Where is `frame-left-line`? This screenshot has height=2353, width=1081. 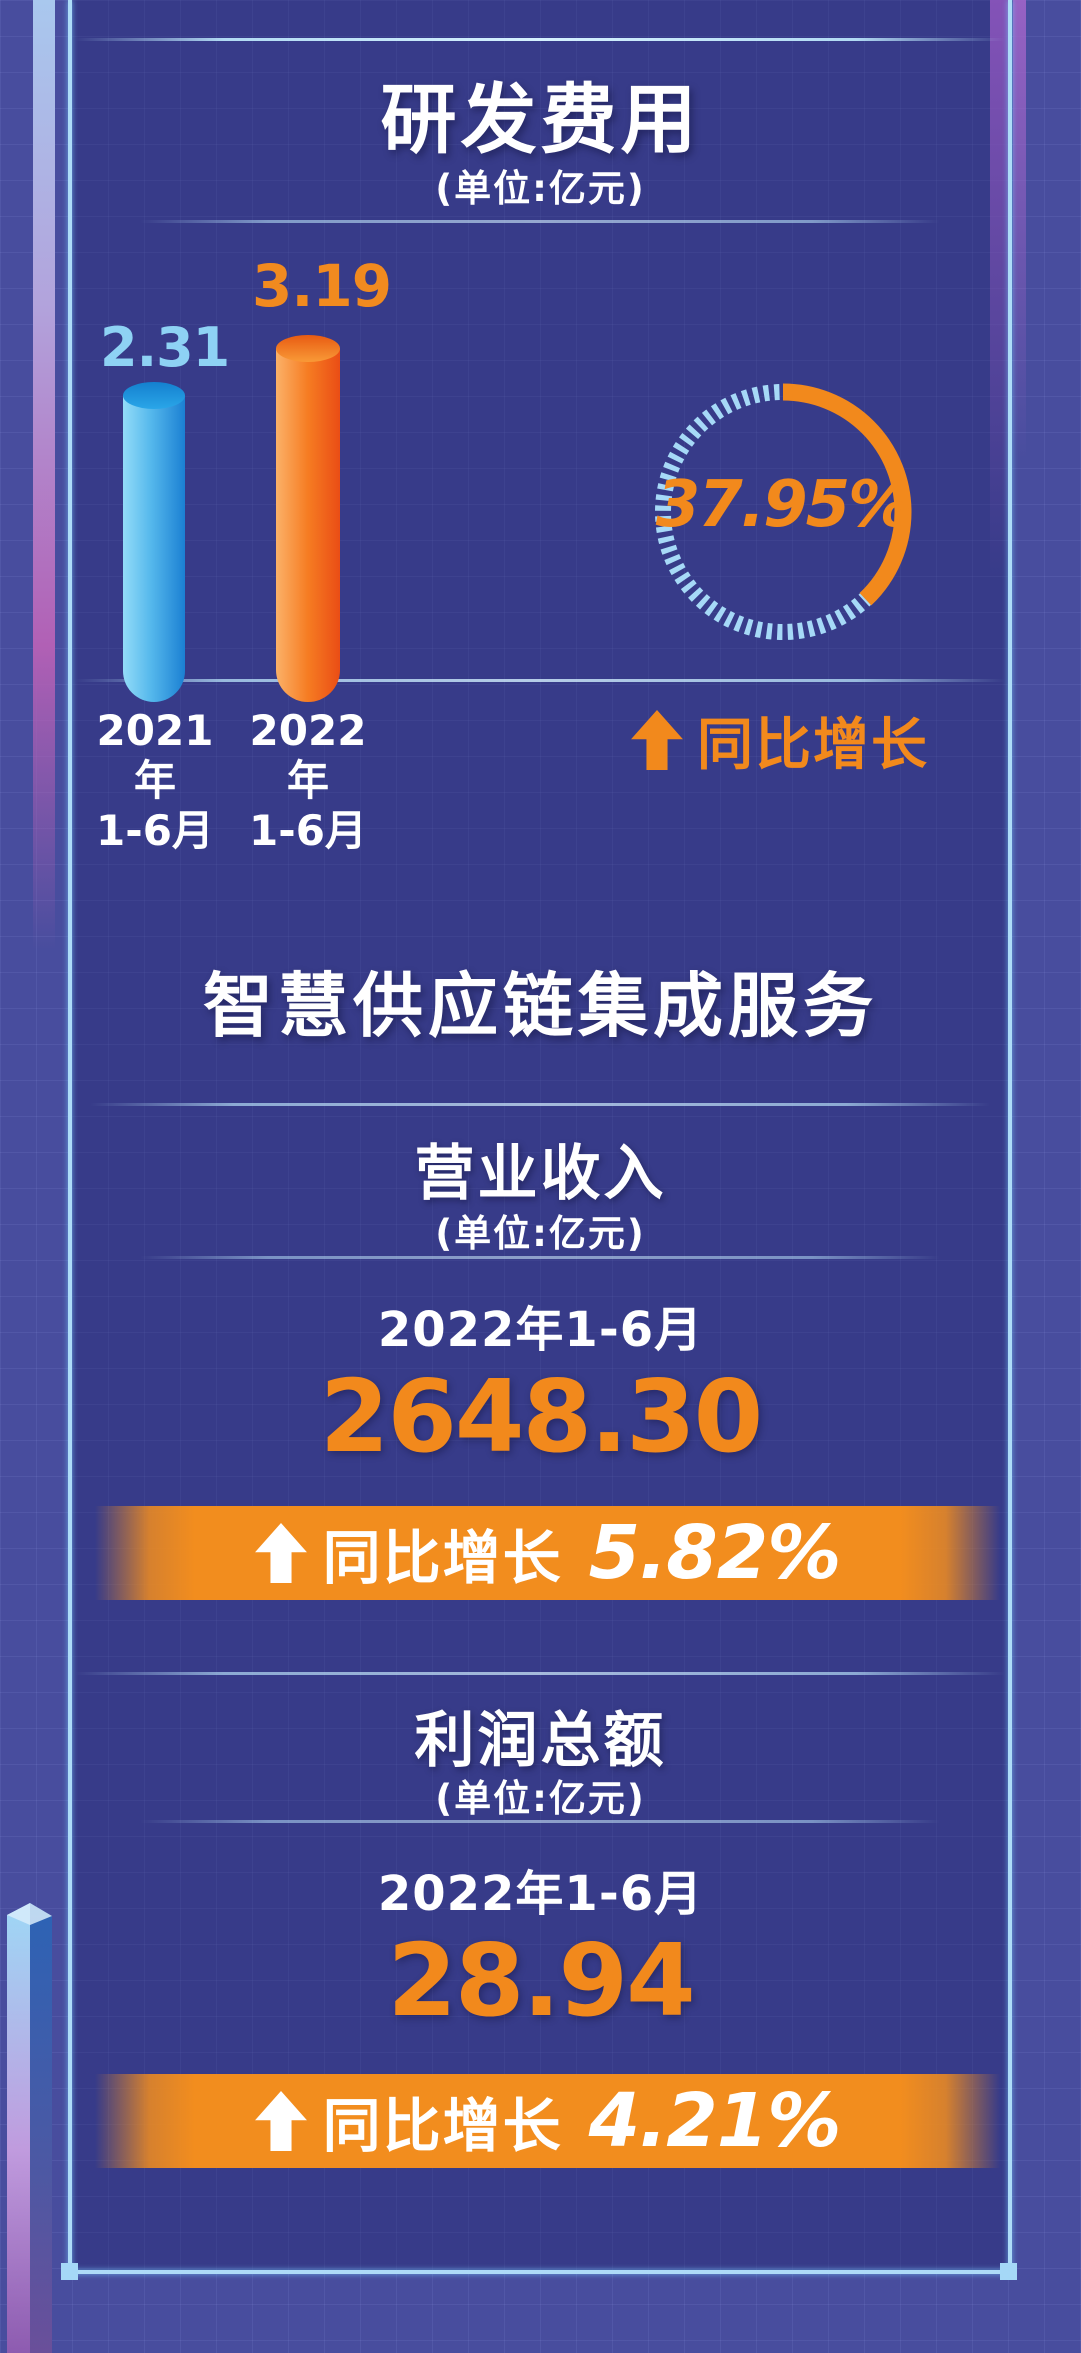 frame-left-line is located at coordinates (70, 1136).